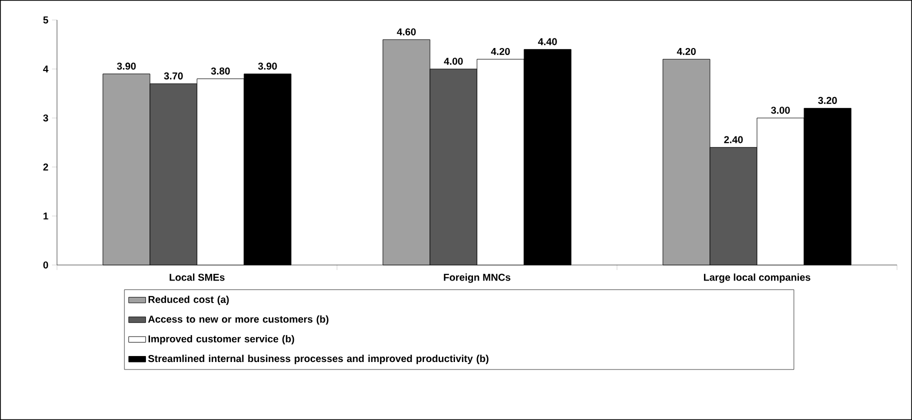 The width and height of the screenshot is (912, 420). What do you see at coordinates (45, 265) in the screenshot?
I see `y-tick-label: 0` at bounding box center [45, 265].